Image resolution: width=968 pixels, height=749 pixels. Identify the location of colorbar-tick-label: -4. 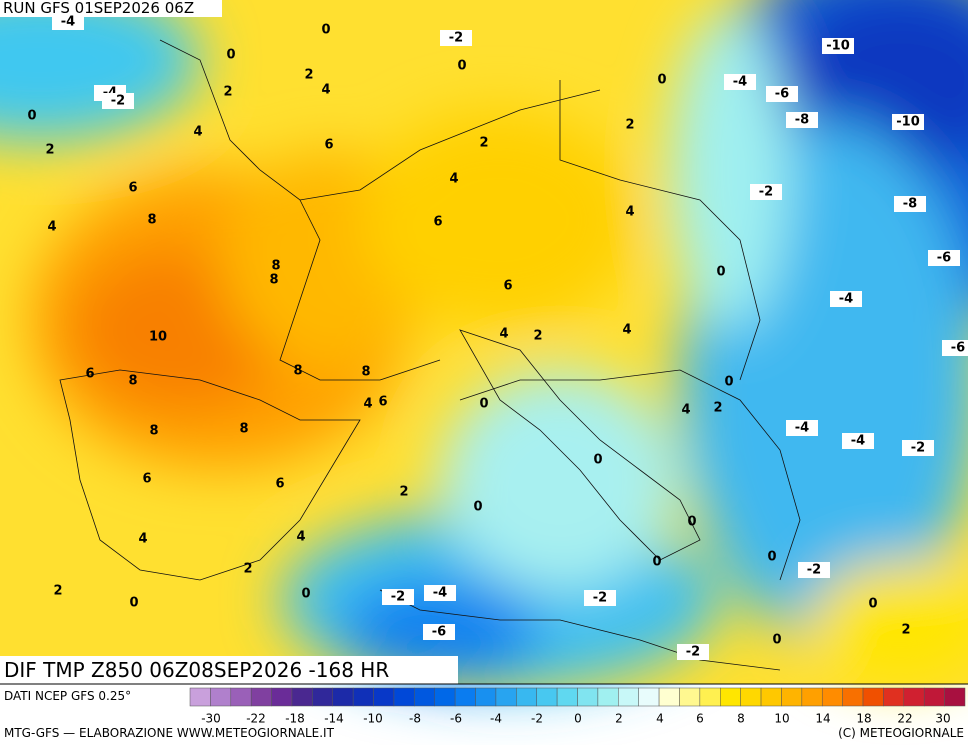
(496, 719).